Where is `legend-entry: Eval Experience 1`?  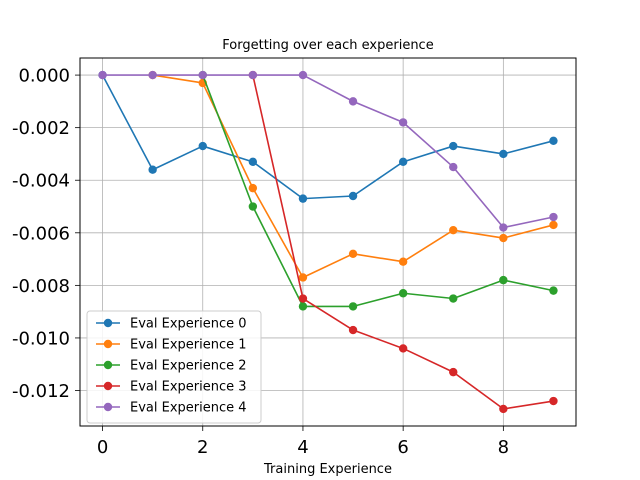 legend-entry: Eval Experience 1 is located at coordinates (171, 345).